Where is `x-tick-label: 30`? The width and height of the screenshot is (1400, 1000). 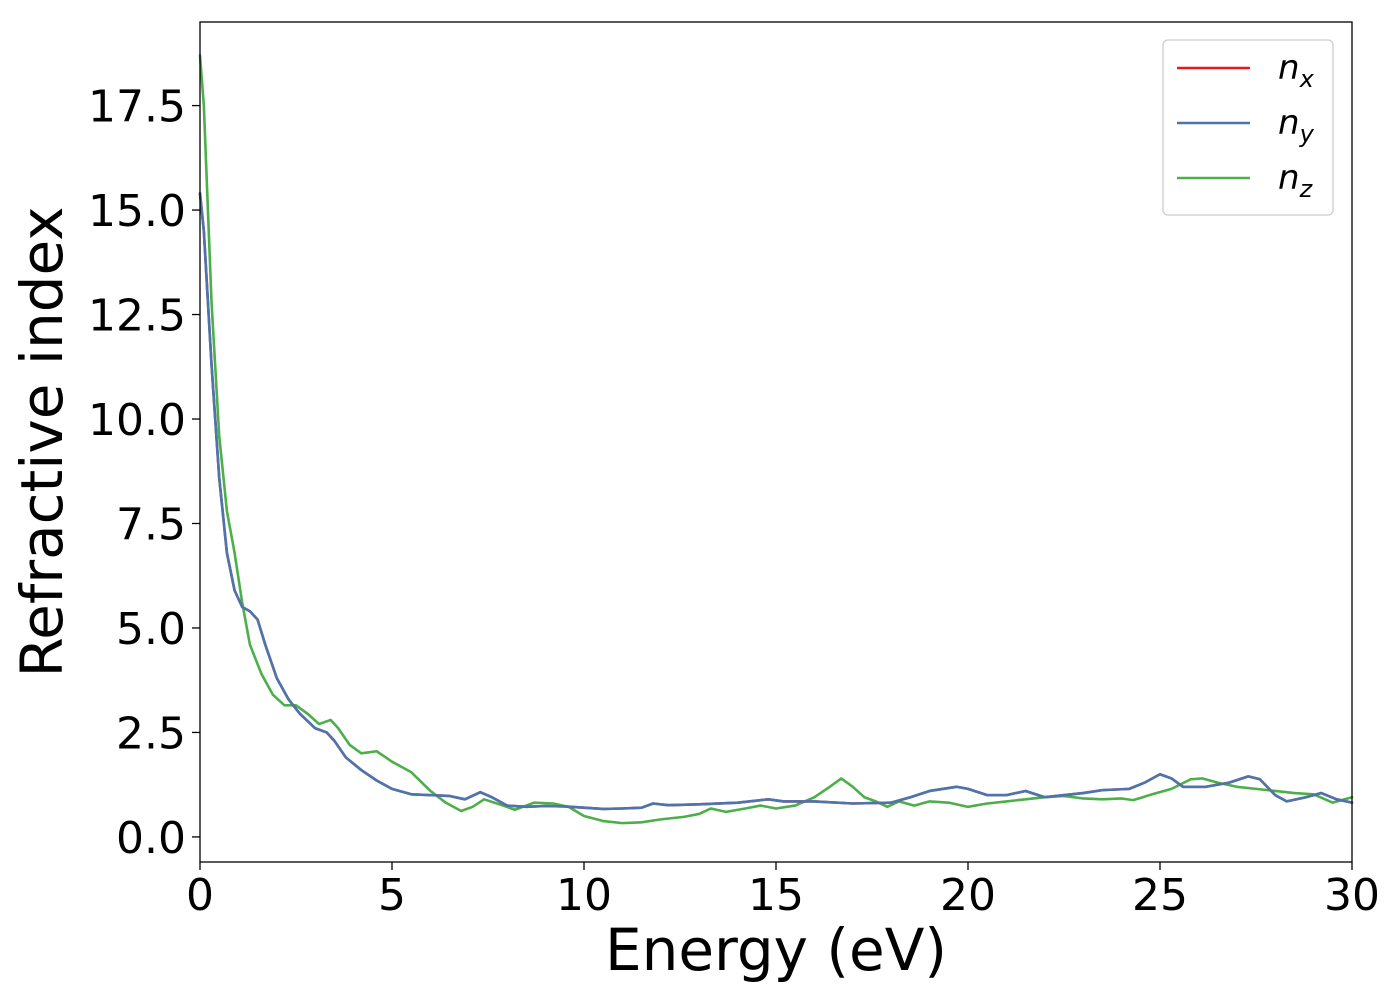
x-tick-label: 30 is located at coordinates (1352, 895).